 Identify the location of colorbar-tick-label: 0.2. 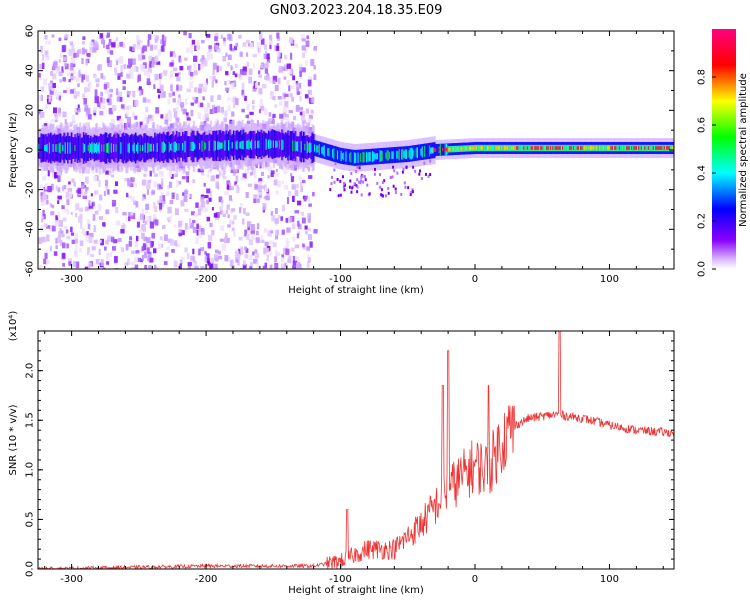
(702, 221).